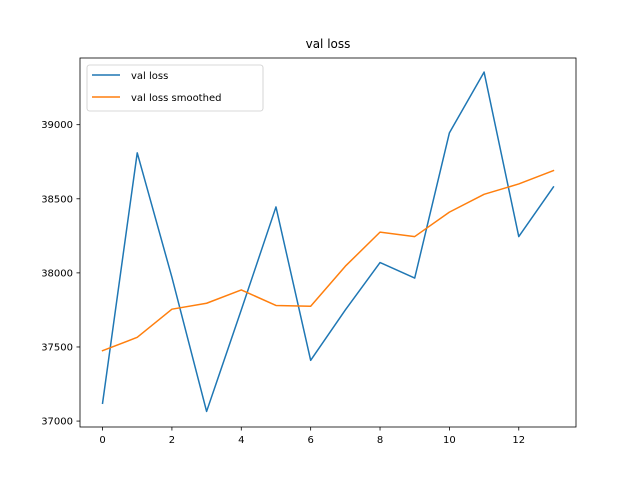 The height and width of the screenshot is (480, 640). What do you see at coordinates (310, 440) in the screenshot?
I see `x-tick-label: 6` at bounding box center [310, 440].